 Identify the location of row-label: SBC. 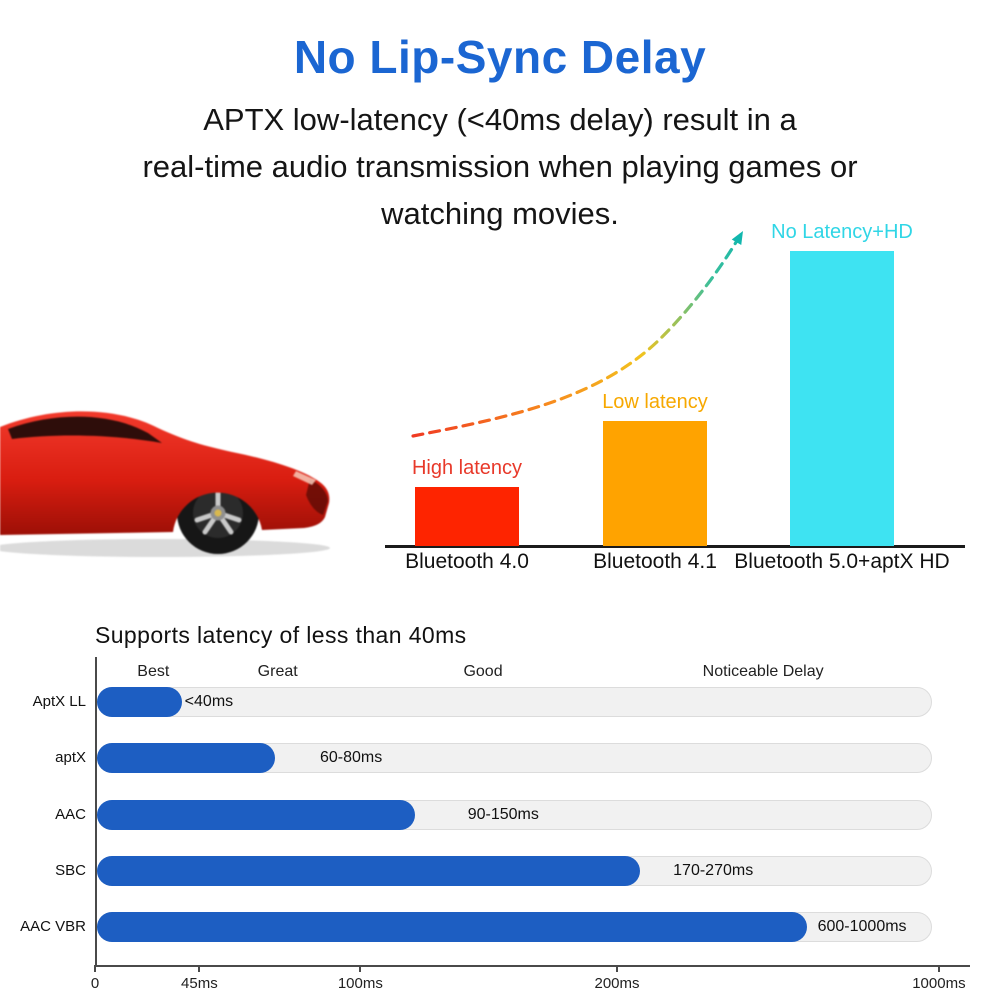
(70, 870).